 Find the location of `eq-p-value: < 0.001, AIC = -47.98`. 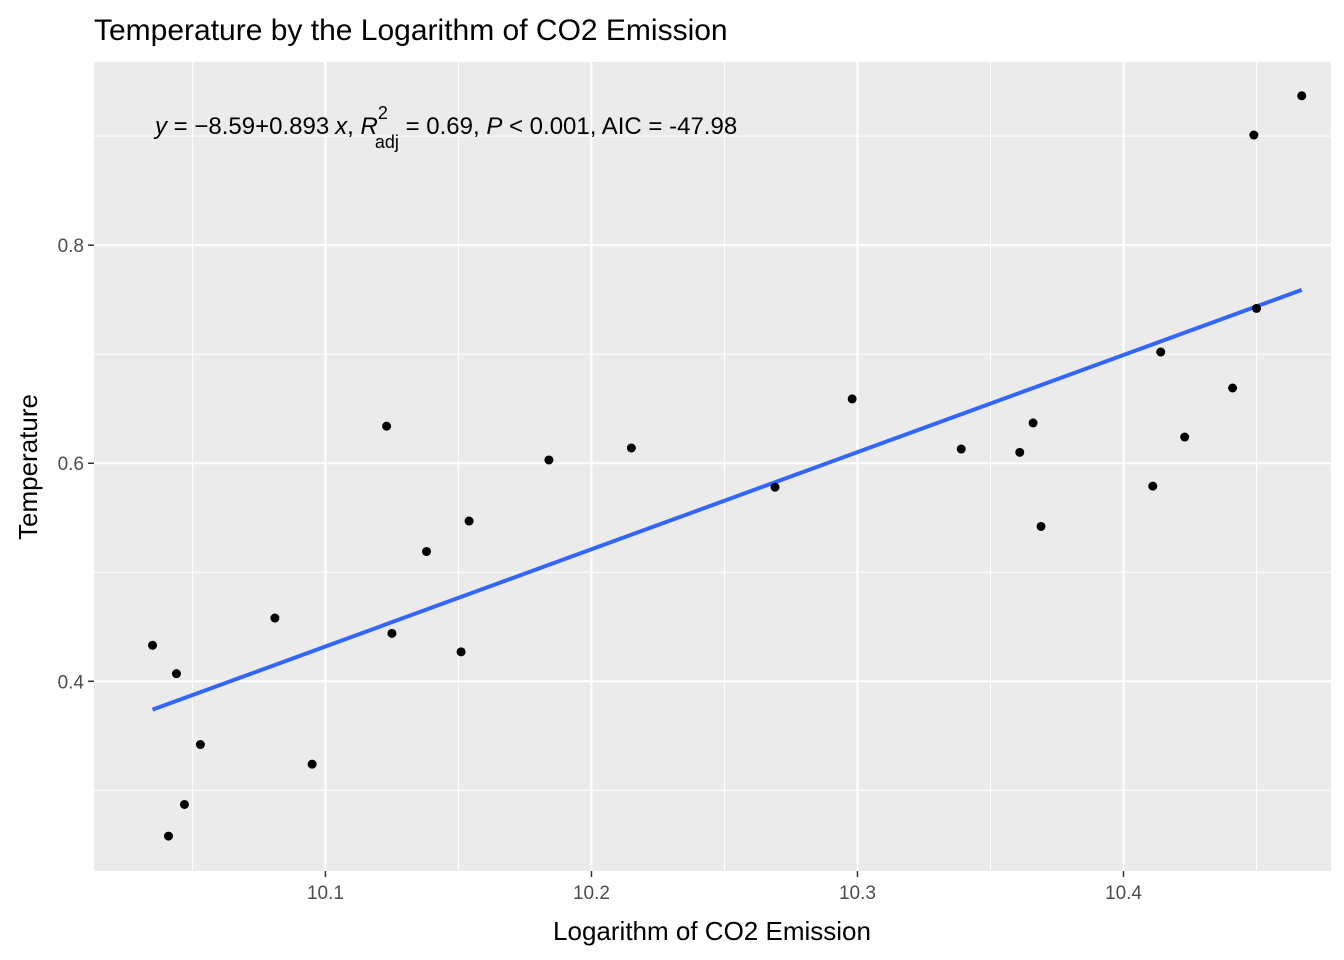

eq-p-value: < 0.001, AIC = -47.98 is located at coordinates (619, 126).